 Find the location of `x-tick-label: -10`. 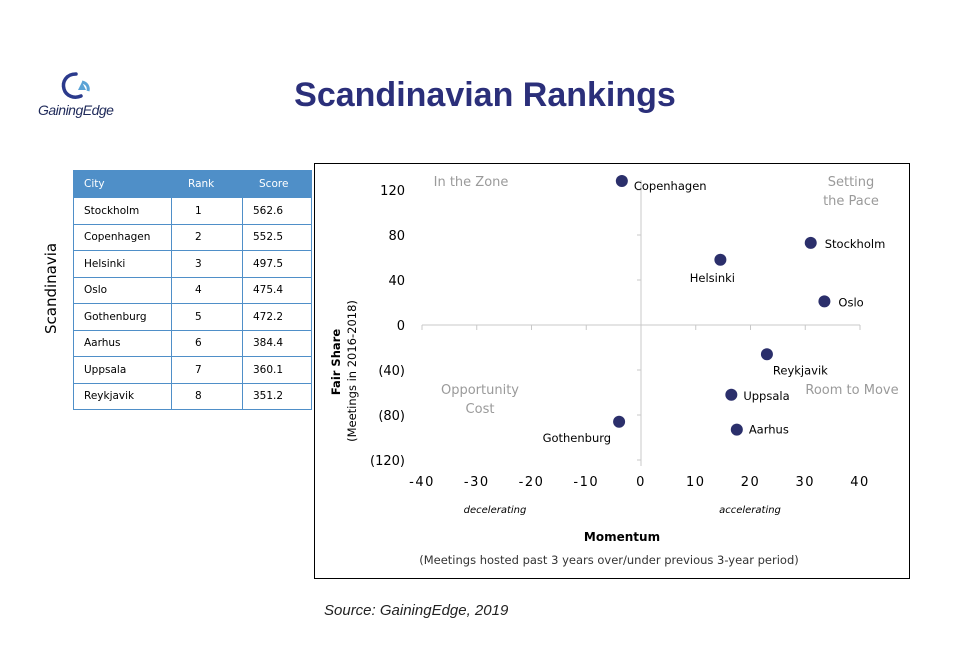

x-tick-label: -10 is located at coordinates (586, 482).